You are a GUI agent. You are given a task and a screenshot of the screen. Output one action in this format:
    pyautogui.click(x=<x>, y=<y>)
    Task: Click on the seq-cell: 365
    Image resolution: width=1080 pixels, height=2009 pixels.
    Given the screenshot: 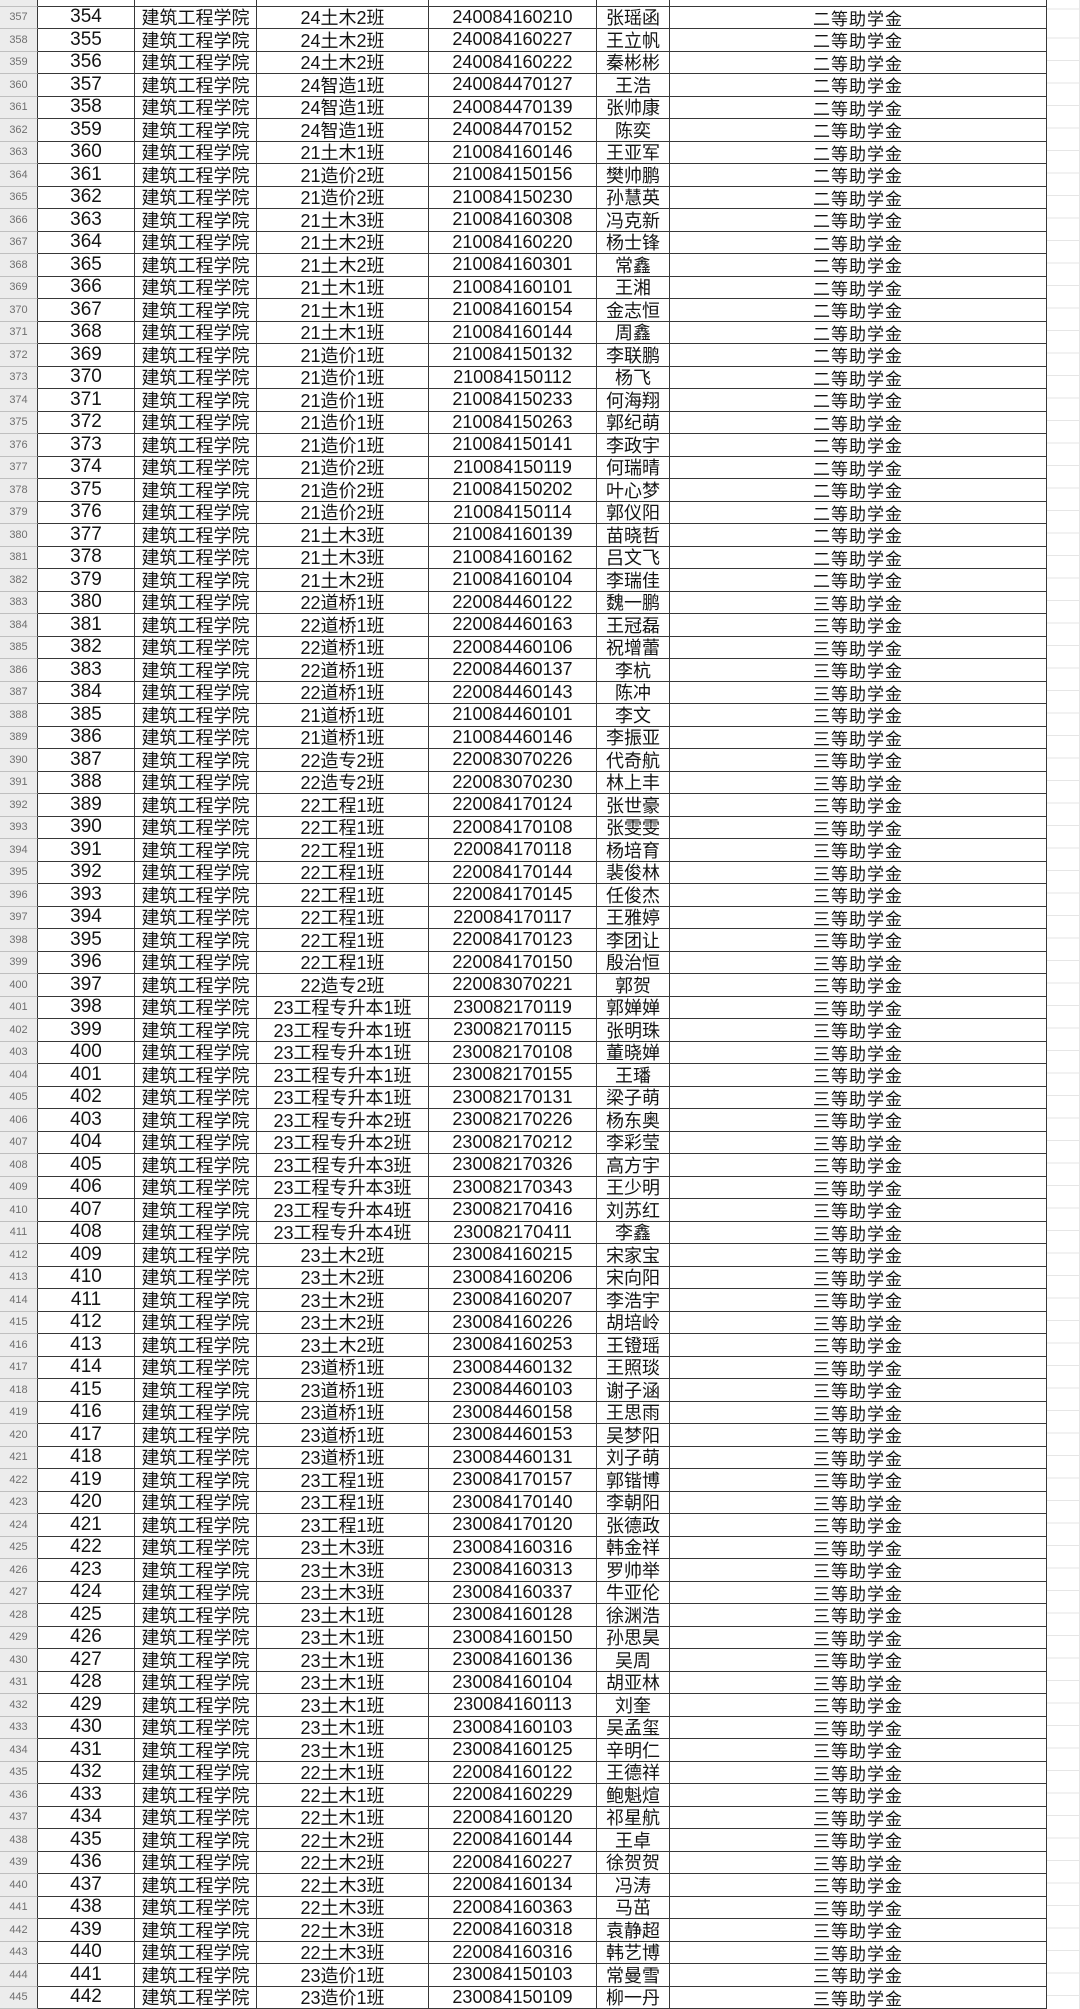 What is the action you would take?
    pyautogui.click(x=86, y=265)
    